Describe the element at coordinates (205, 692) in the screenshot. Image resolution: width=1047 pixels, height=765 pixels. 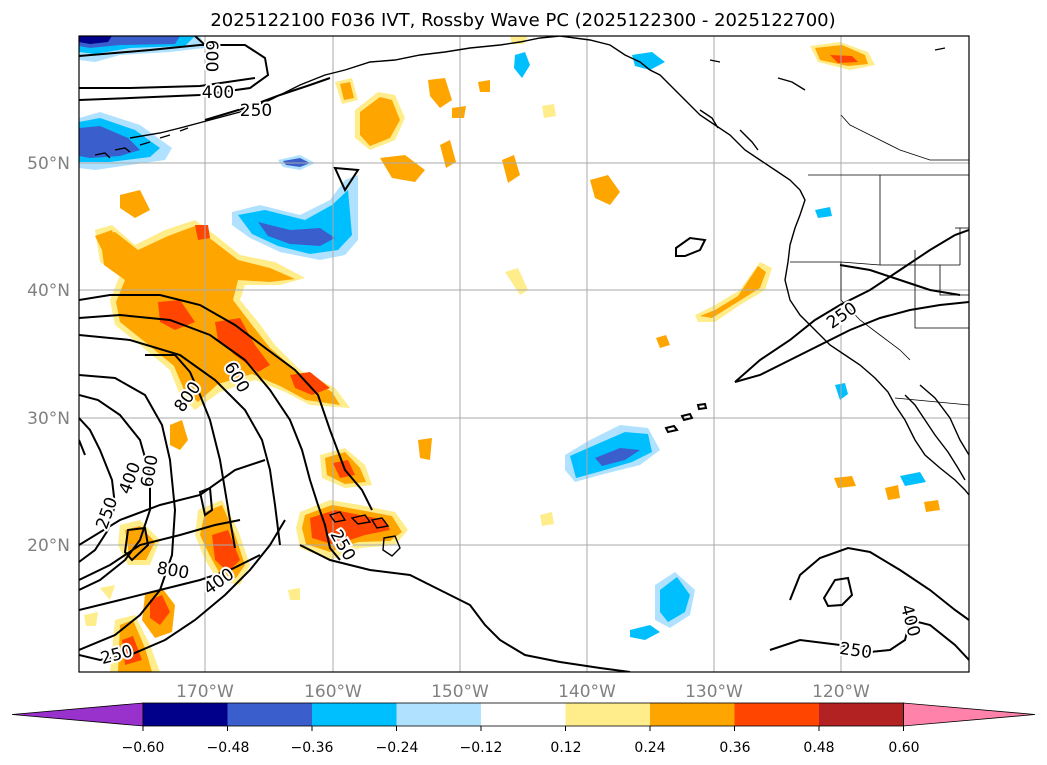
I see `lon-label: 170°W` at that location.